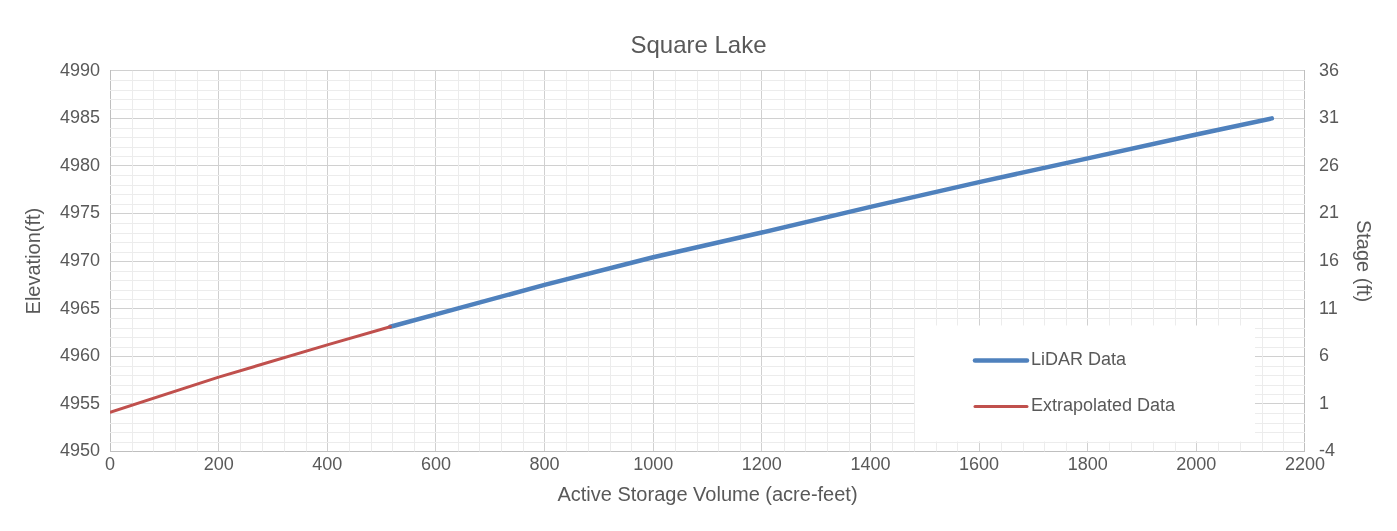 The height and width of the screenshot is (531, 1397). I want to click on x-tick-label: 1800, so click(1087, 464).